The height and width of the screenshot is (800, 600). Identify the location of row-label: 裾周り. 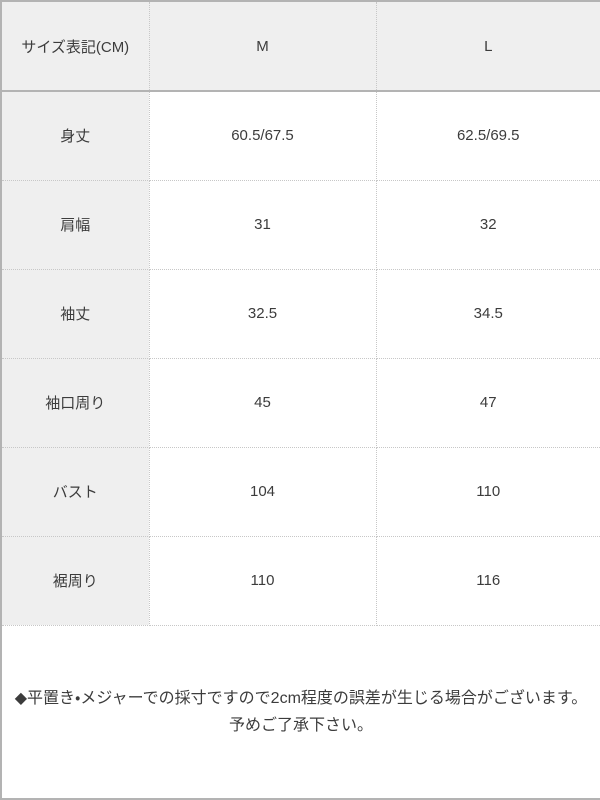
(75, 580).